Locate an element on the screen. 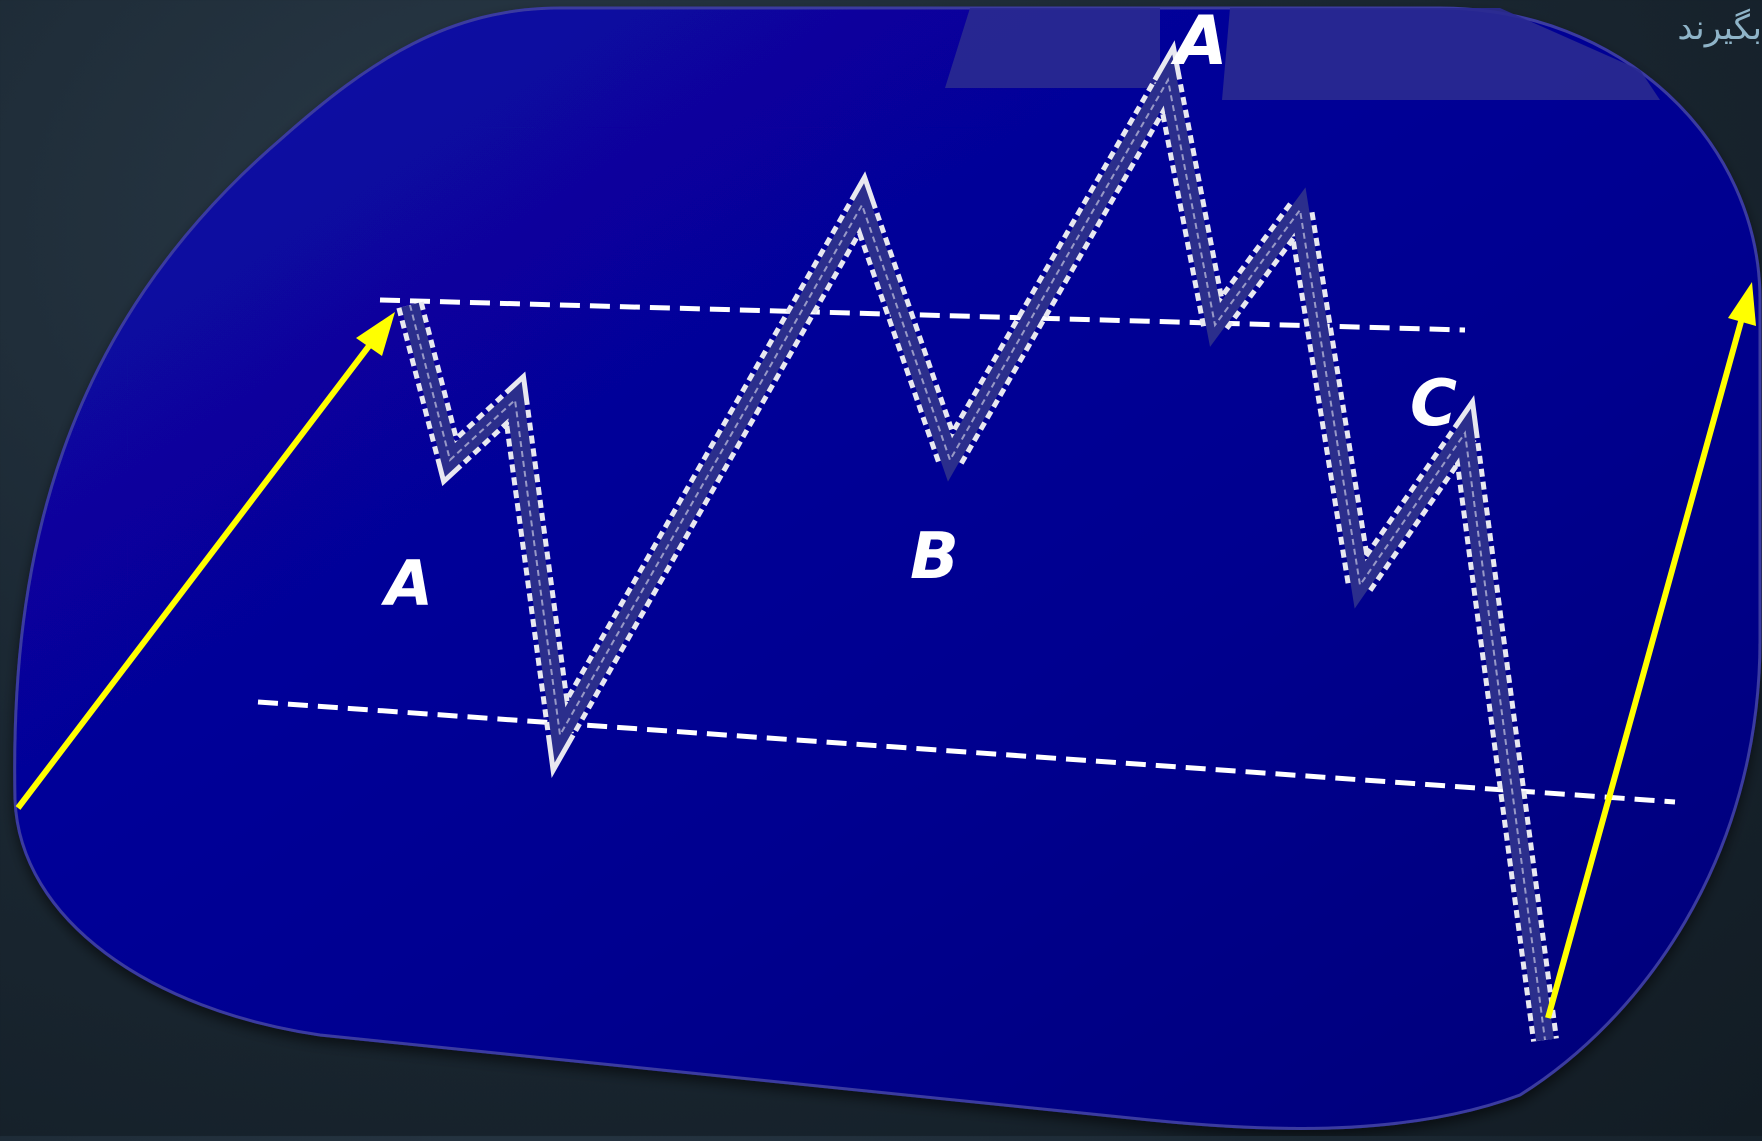  label-a-top: A is located at coordinates (1199, 41).